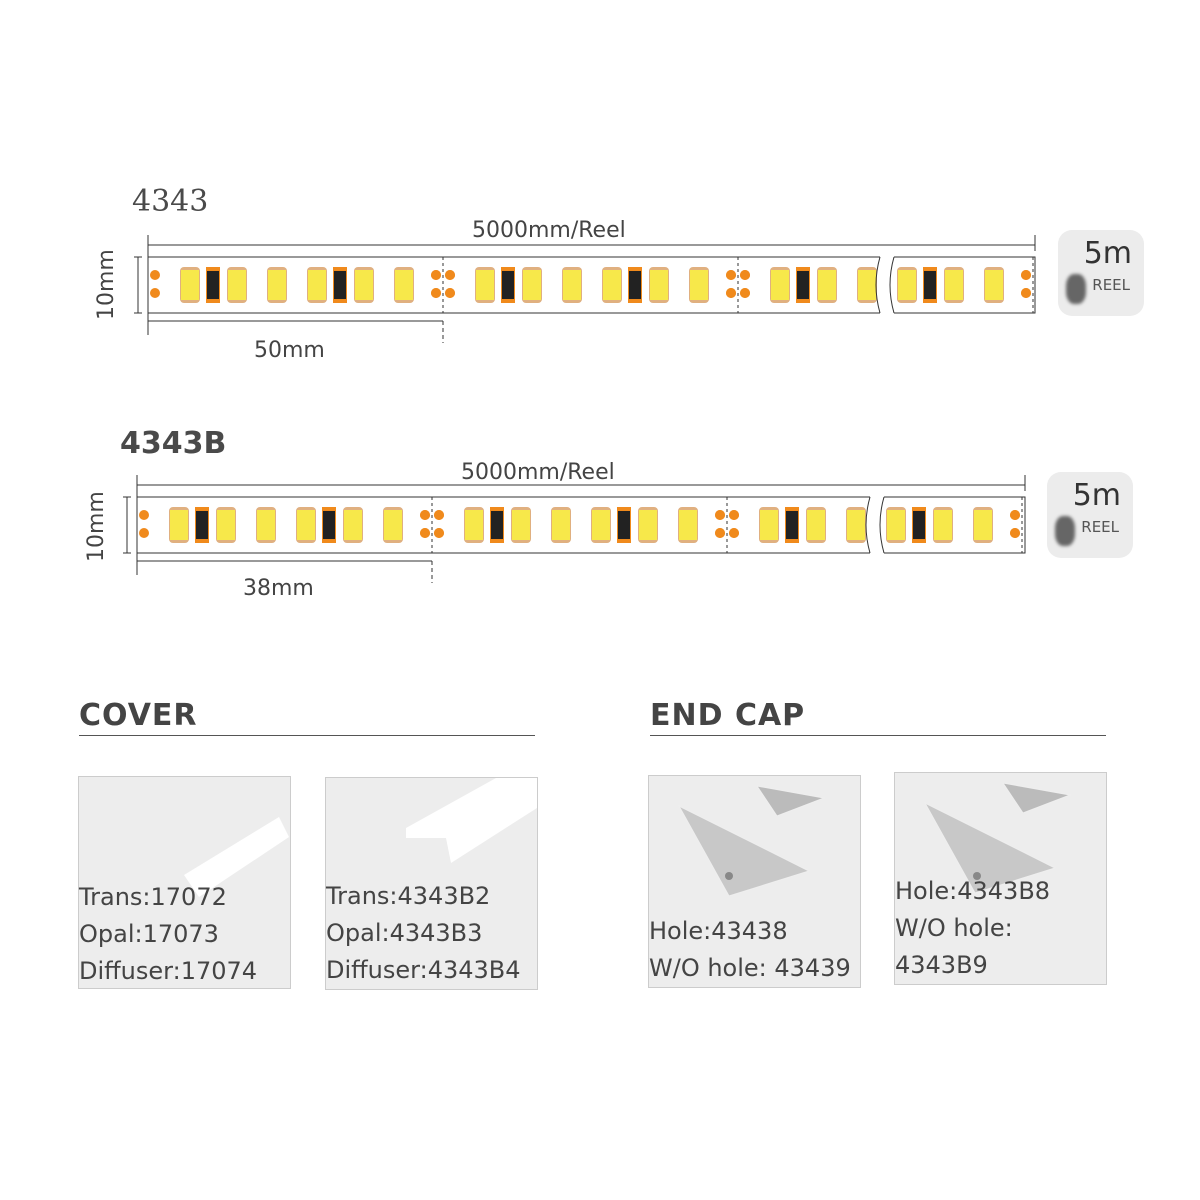  Describe the element at coordinates (1101, 273) in the screenshot. I see `reel-badge: 5m REEL` at that location.